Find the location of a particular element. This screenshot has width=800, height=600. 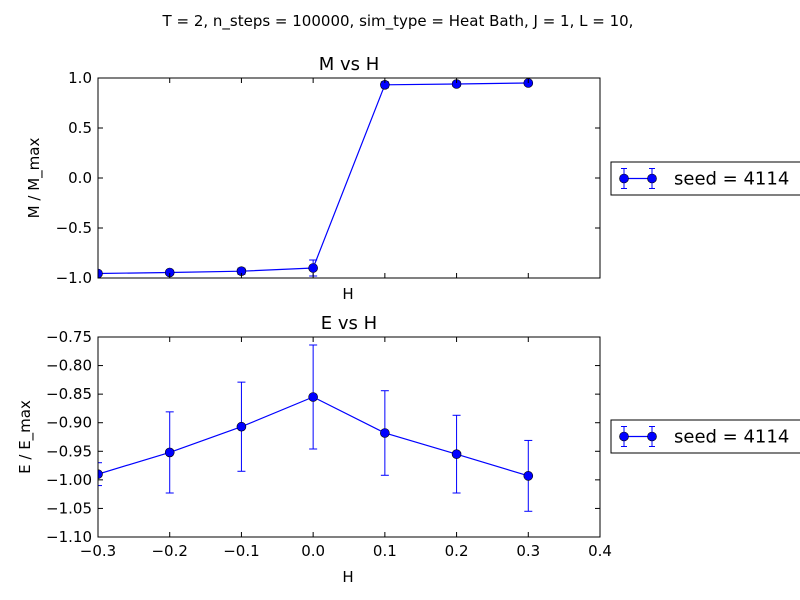

y-tick-label: −0.5 is located at coordinates (74, 228).